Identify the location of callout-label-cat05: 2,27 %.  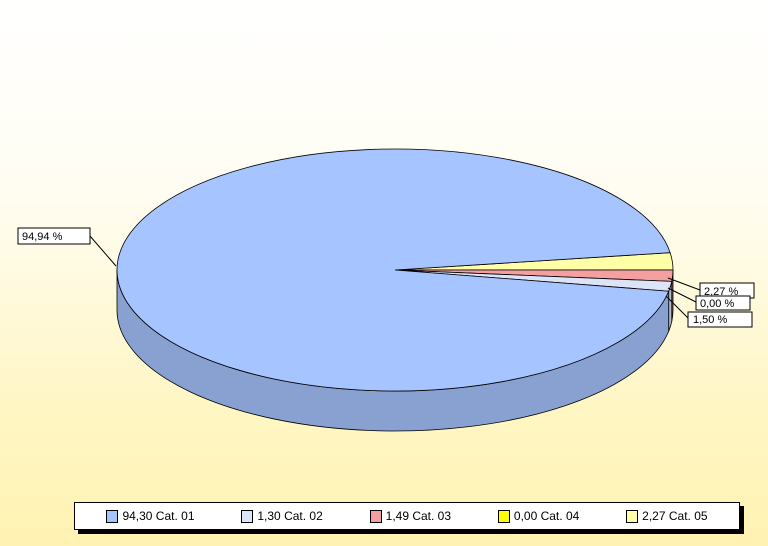
(721, 292).